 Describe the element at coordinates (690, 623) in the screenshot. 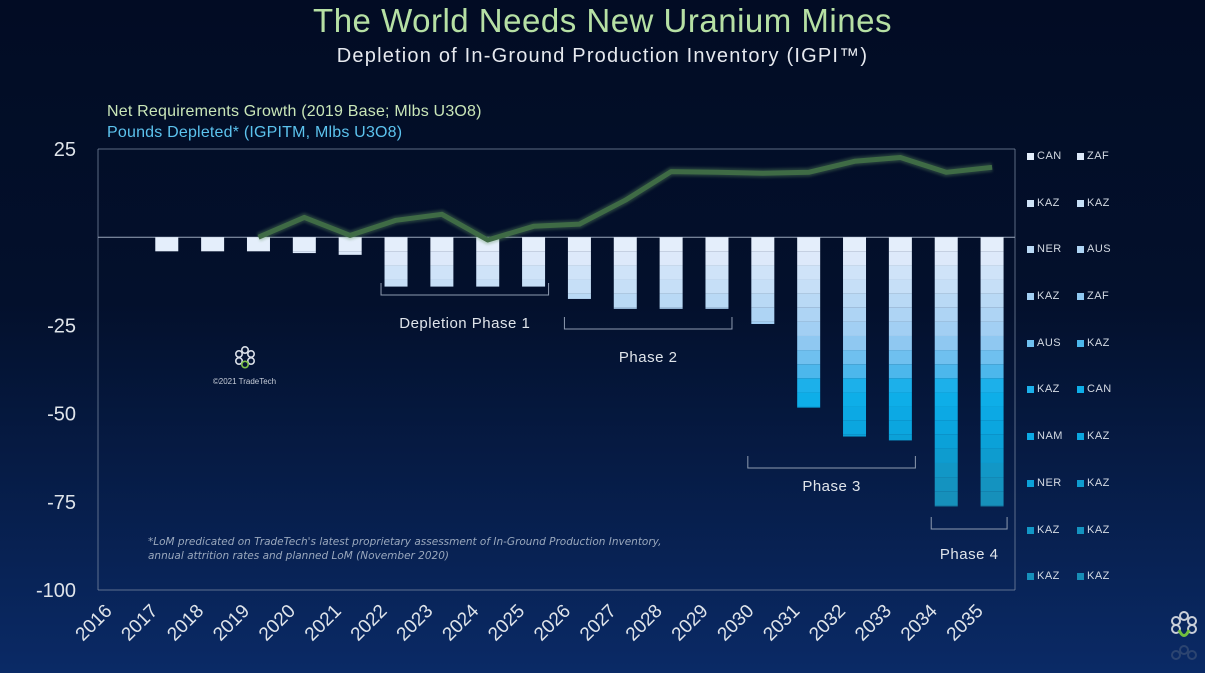

I see `x-tick-label: 2029` at that location.